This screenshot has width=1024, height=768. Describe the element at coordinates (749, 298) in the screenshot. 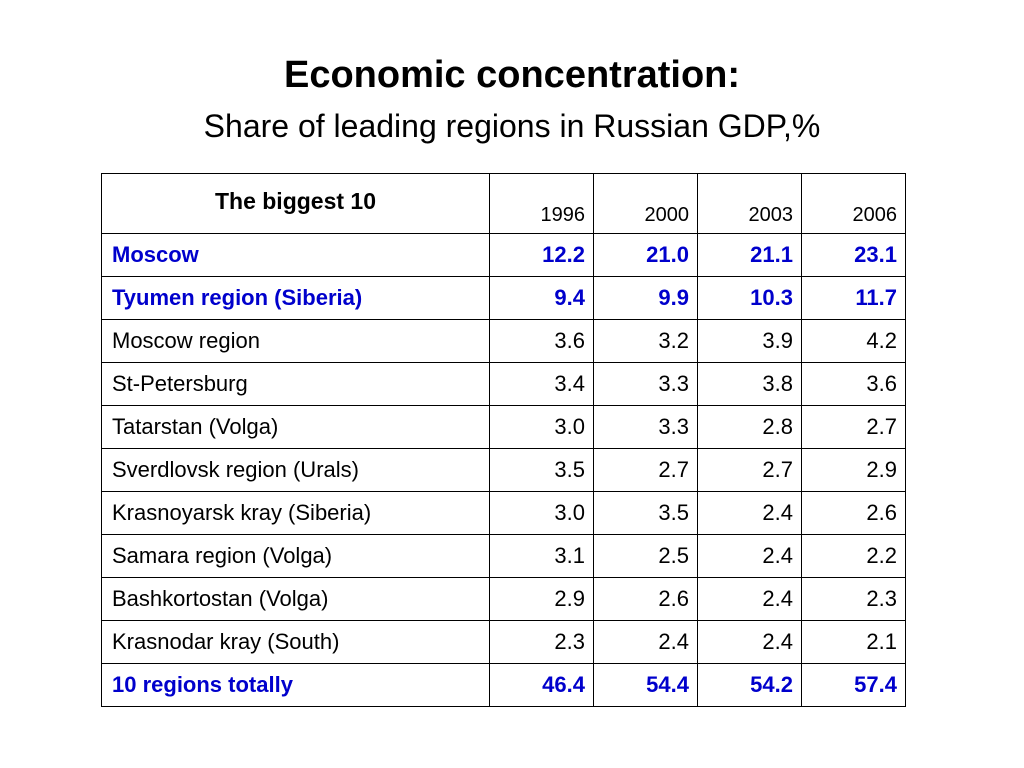

I see `value-cell: 10.3` at that location.